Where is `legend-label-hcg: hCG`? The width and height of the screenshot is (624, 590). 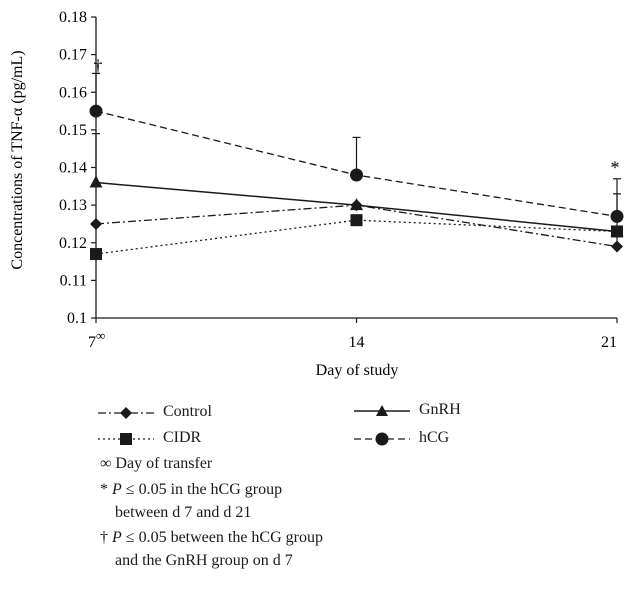
legend-label-hcg: hCG is located at coordinates (434, 437).